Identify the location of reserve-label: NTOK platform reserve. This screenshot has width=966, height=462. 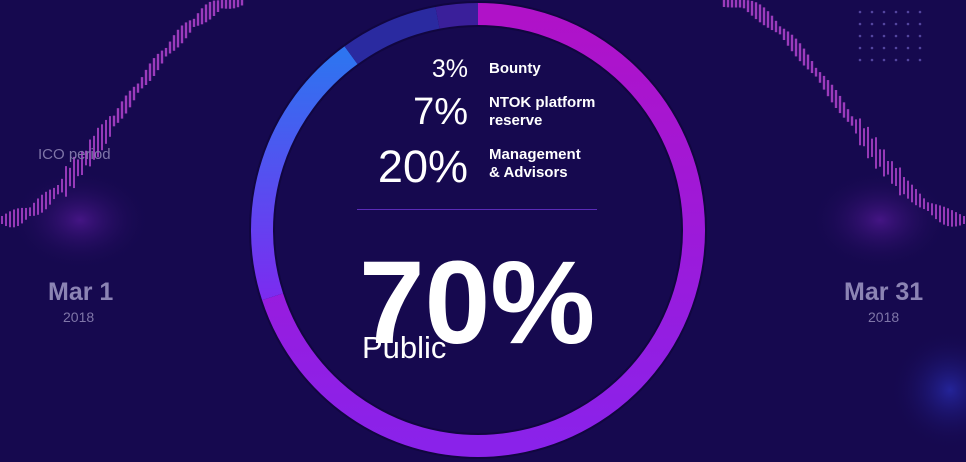
(542, 112).